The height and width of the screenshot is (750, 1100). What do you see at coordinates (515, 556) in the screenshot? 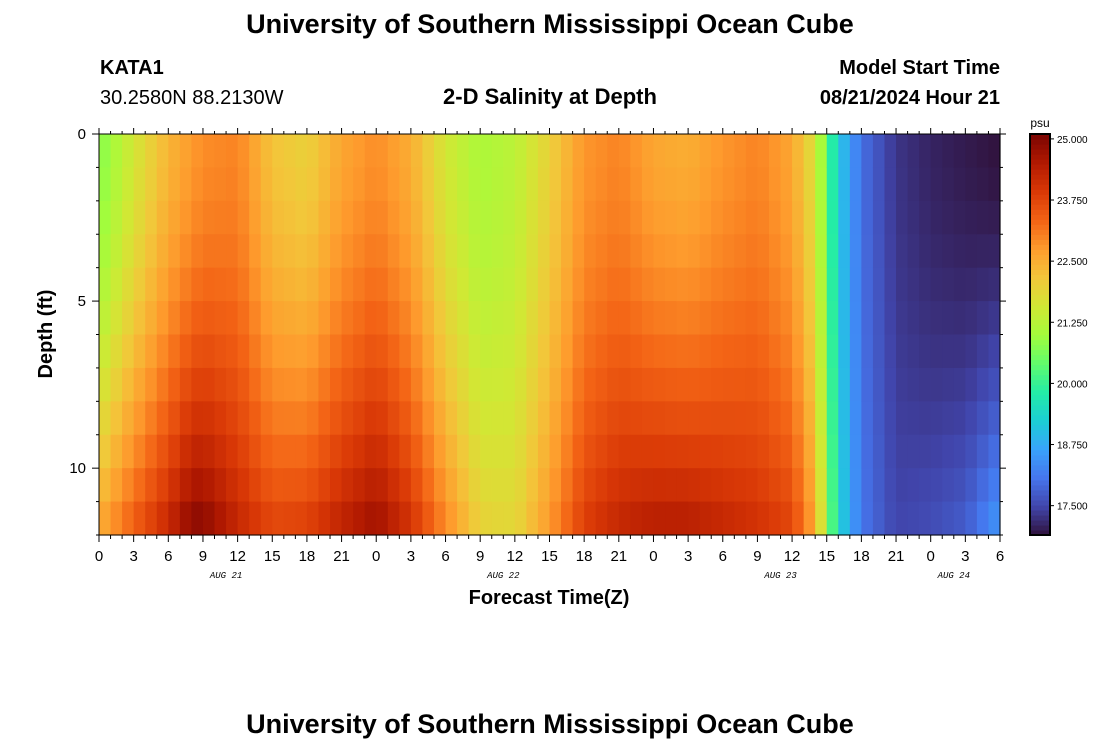
I see `x-tick-label: 12` at bounding box center [515, 556].